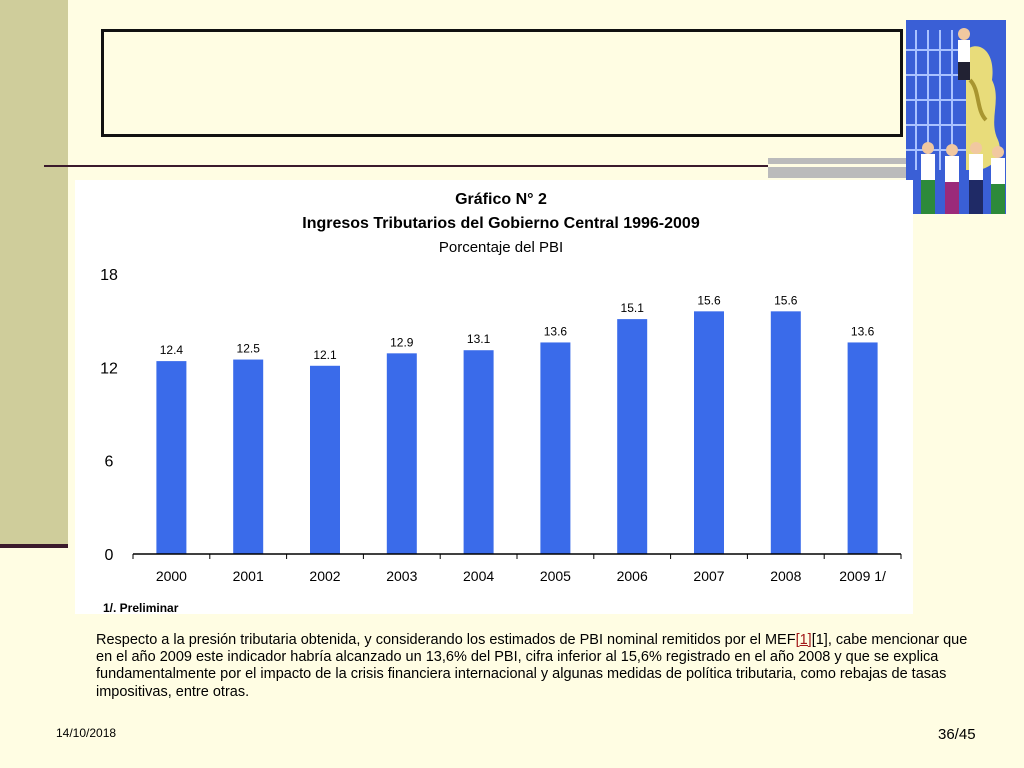 The width and height of the screenshot is (1024, 768). I want to click on x-tick-label-8: 2008, so click(785, 576).